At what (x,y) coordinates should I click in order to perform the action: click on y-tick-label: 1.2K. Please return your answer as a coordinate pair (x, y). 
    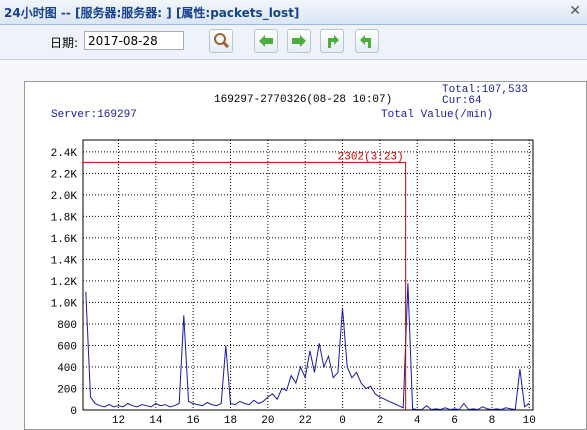
    Looking at the image, I should click on (64, 283).